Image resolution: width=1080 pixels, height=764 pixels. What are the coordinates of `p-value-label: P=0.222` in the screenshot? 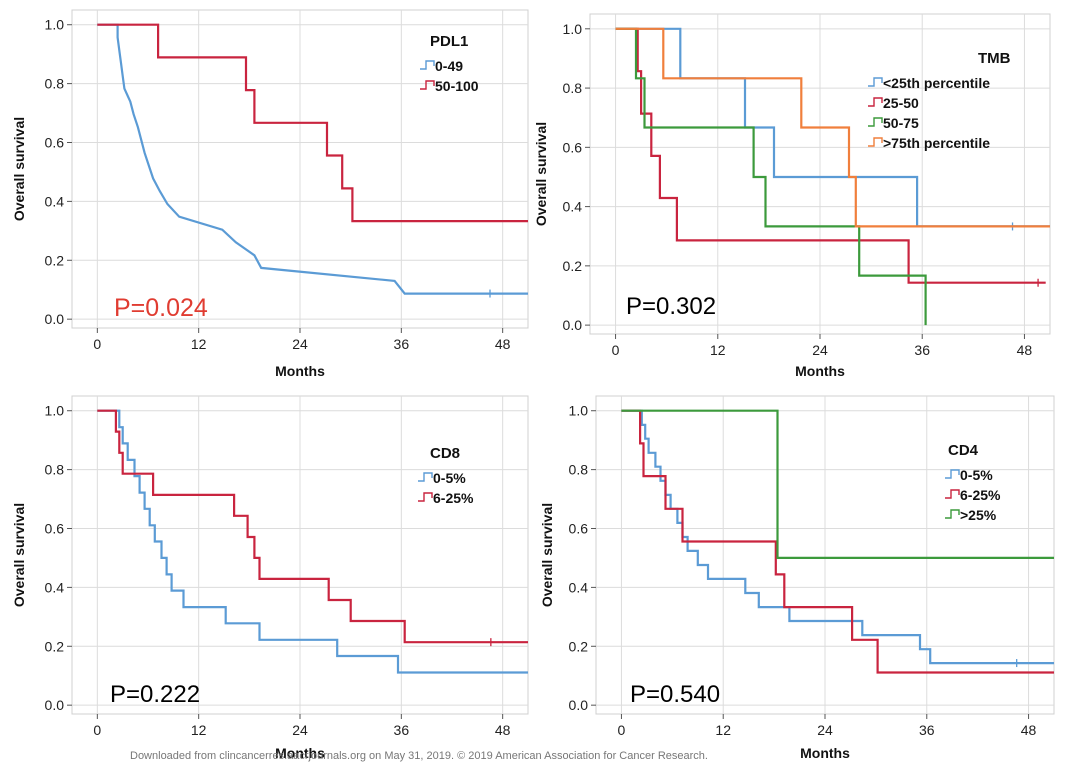 It's located at (155, 694).